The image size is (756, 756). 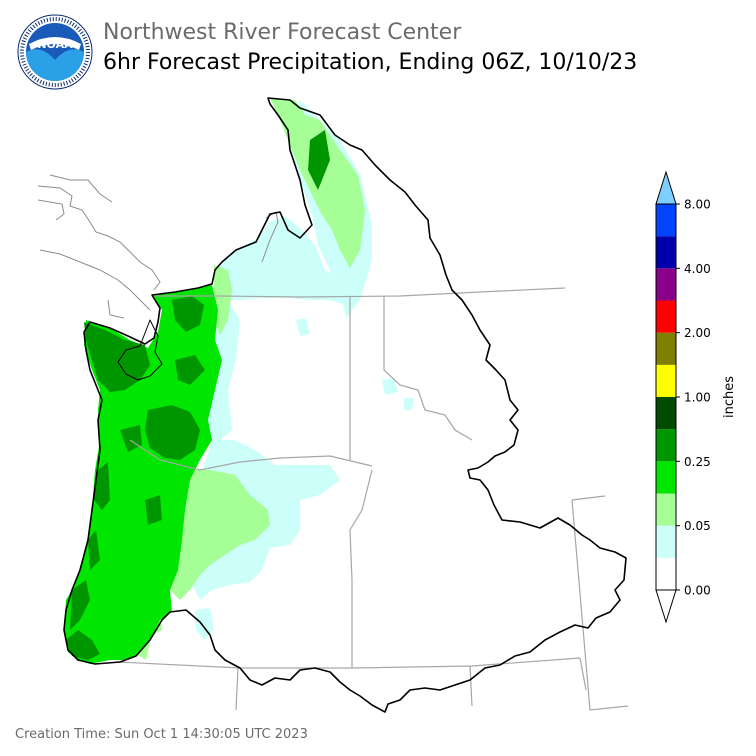 What do you see at coordinates (697, 269) in the screenshot?
I see `colorbar-tick-label: 4.00` at bounding box center [697, 269].